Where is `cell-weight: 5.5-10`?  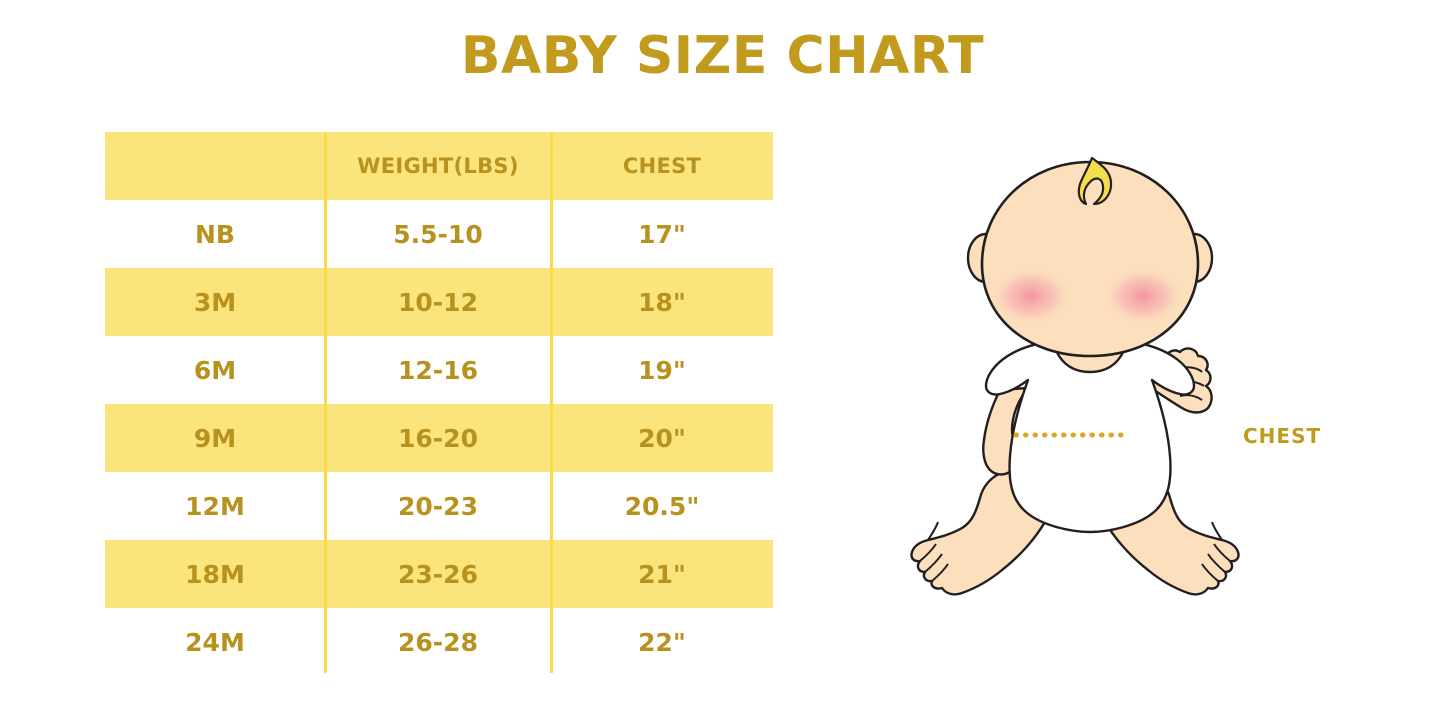 cell-weight: 5.5-10 is located at coordinates (438, 234).